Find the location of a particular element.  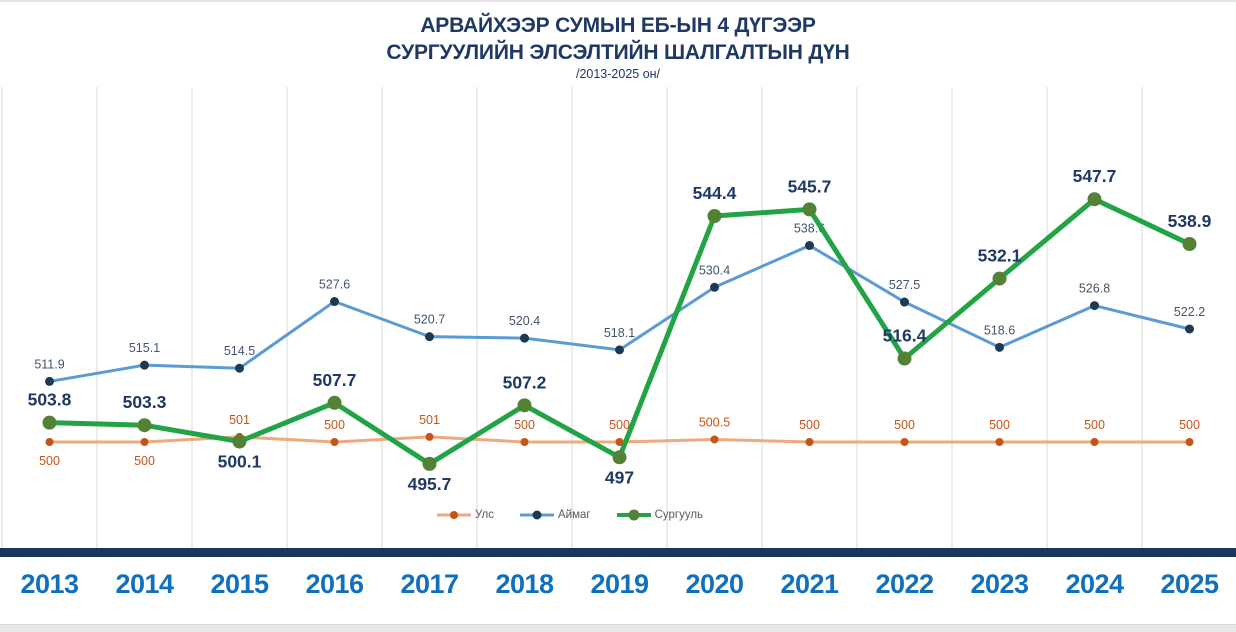

data-label: 527.5 is located at coordinates (904, 285).